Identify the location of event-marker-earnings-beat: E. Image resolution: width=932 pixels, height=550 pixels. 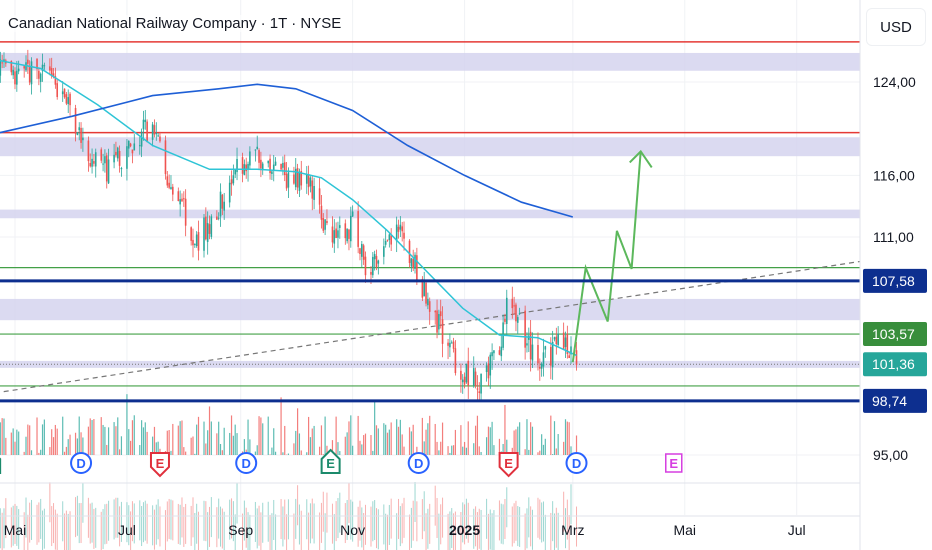
(330, 461).